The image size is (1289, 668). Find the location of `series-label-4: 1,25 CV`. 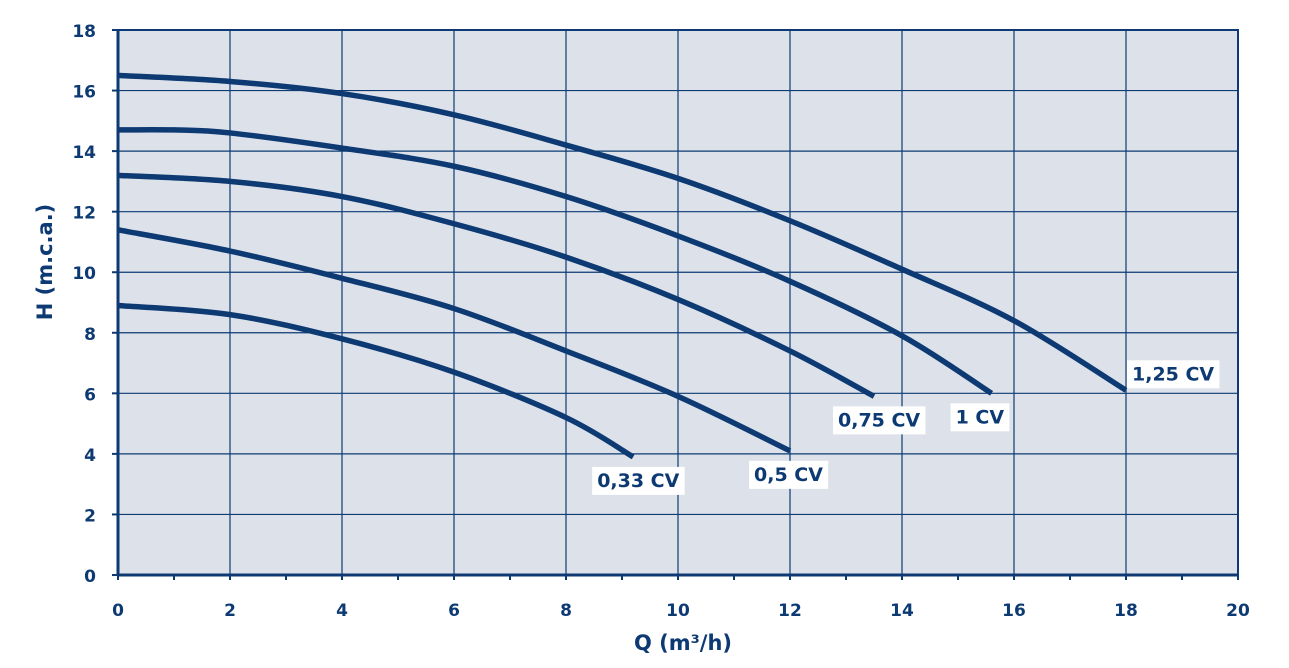

series-label-4: 1,25 CV is located at coordinates (1173, 374).